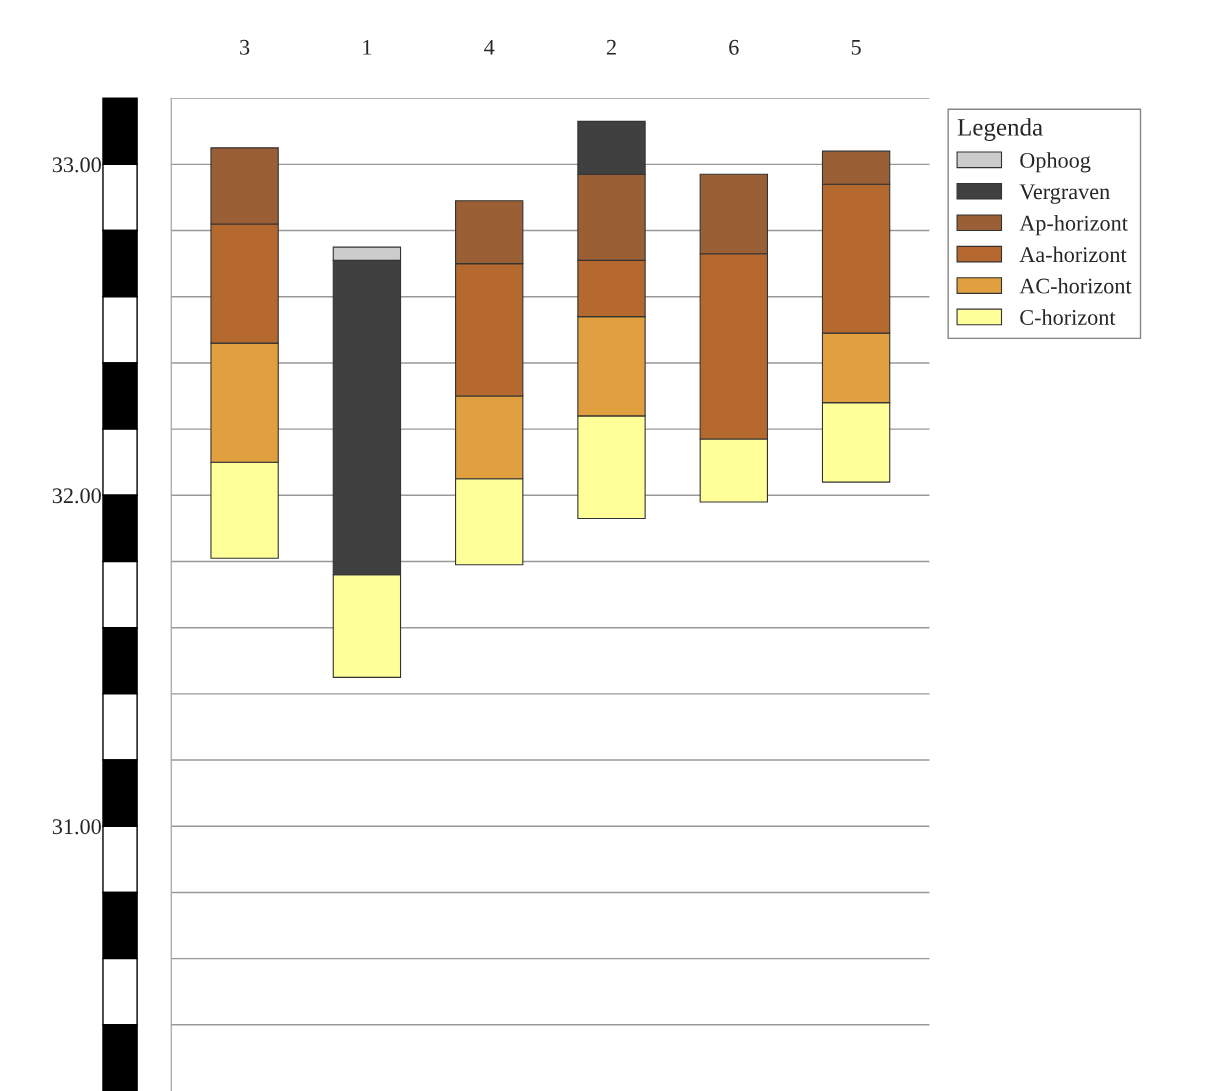 The image size is (1223, 1091). I want to click on legend-label: Ap-horizont, so click(1073, 225).